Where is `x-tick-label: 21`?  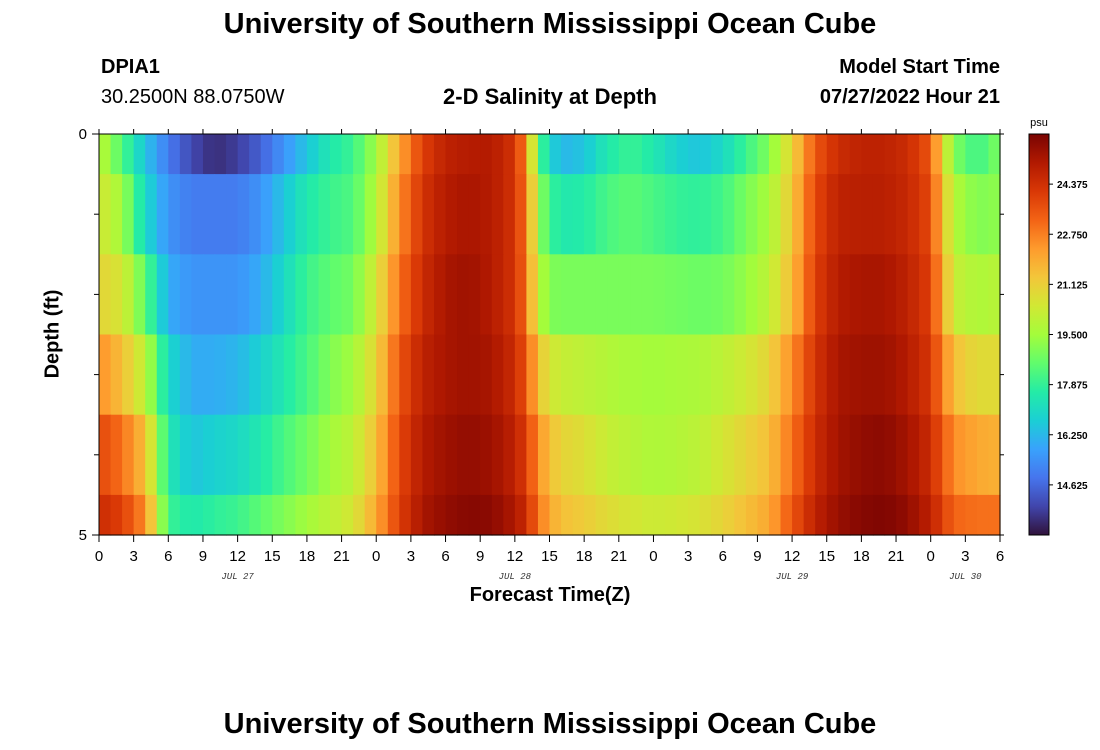 x-tick-label: 21 is located at coordinates (618, 556).